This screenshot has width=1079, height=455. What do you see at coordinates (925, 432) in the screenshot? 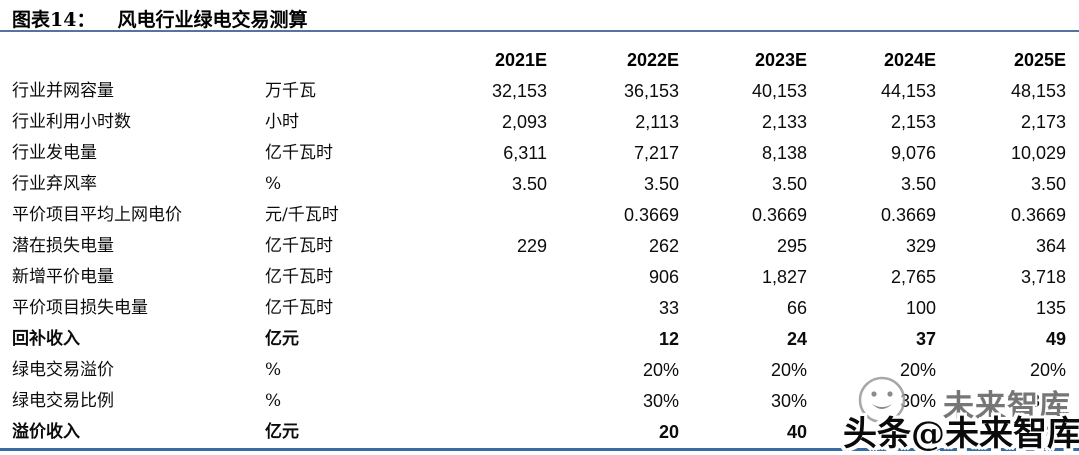
I see `value-cell: 61` at bounding box center [925, 432].